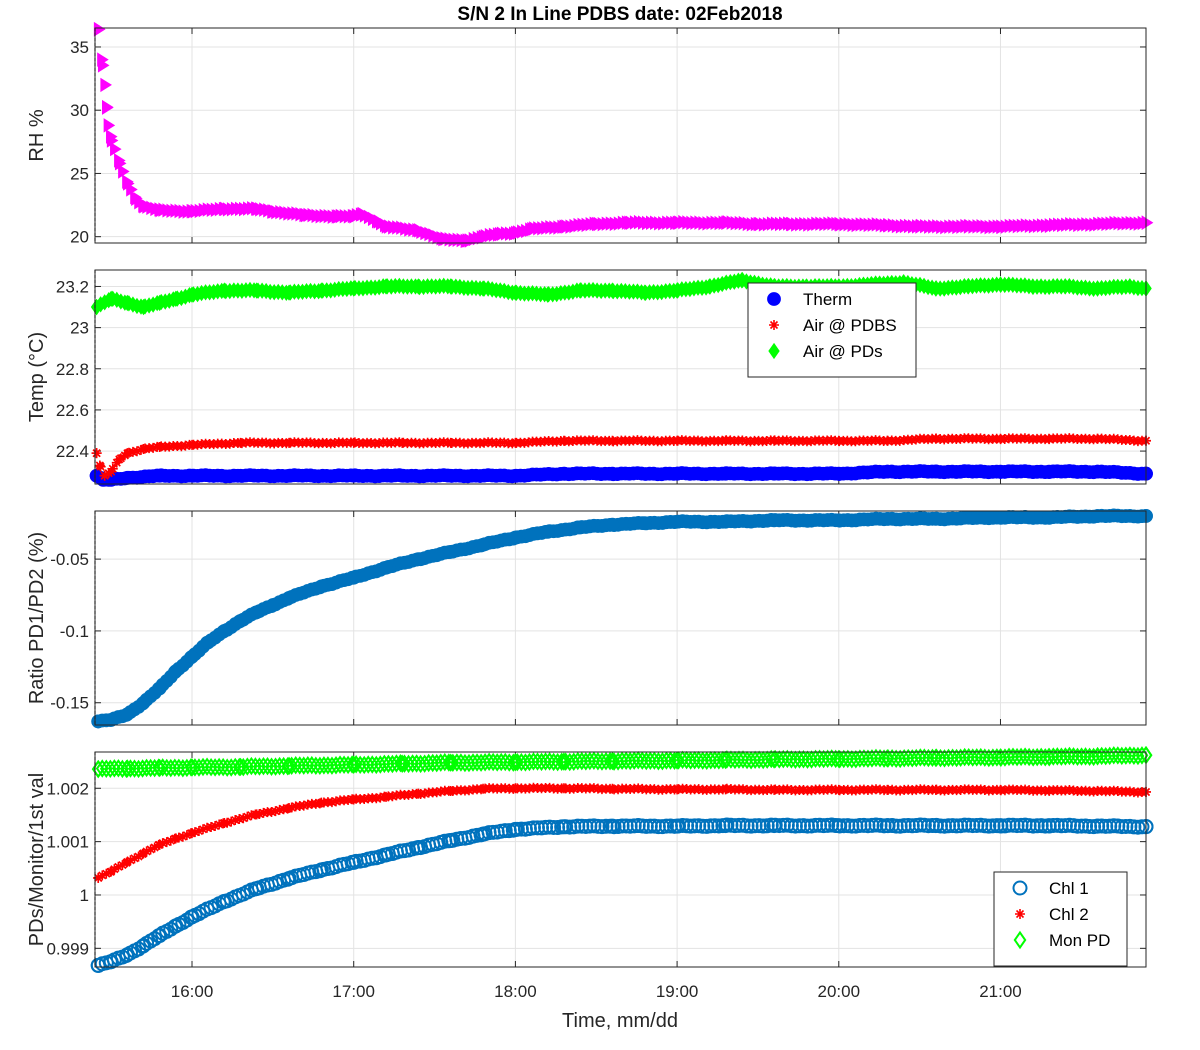 The width and height of the screenshot is (1200, 1050). What do you see at coordinates (37, 135) in the screenshot?
I see `y-axis-label: RH %` at bounding box center [37, 135].